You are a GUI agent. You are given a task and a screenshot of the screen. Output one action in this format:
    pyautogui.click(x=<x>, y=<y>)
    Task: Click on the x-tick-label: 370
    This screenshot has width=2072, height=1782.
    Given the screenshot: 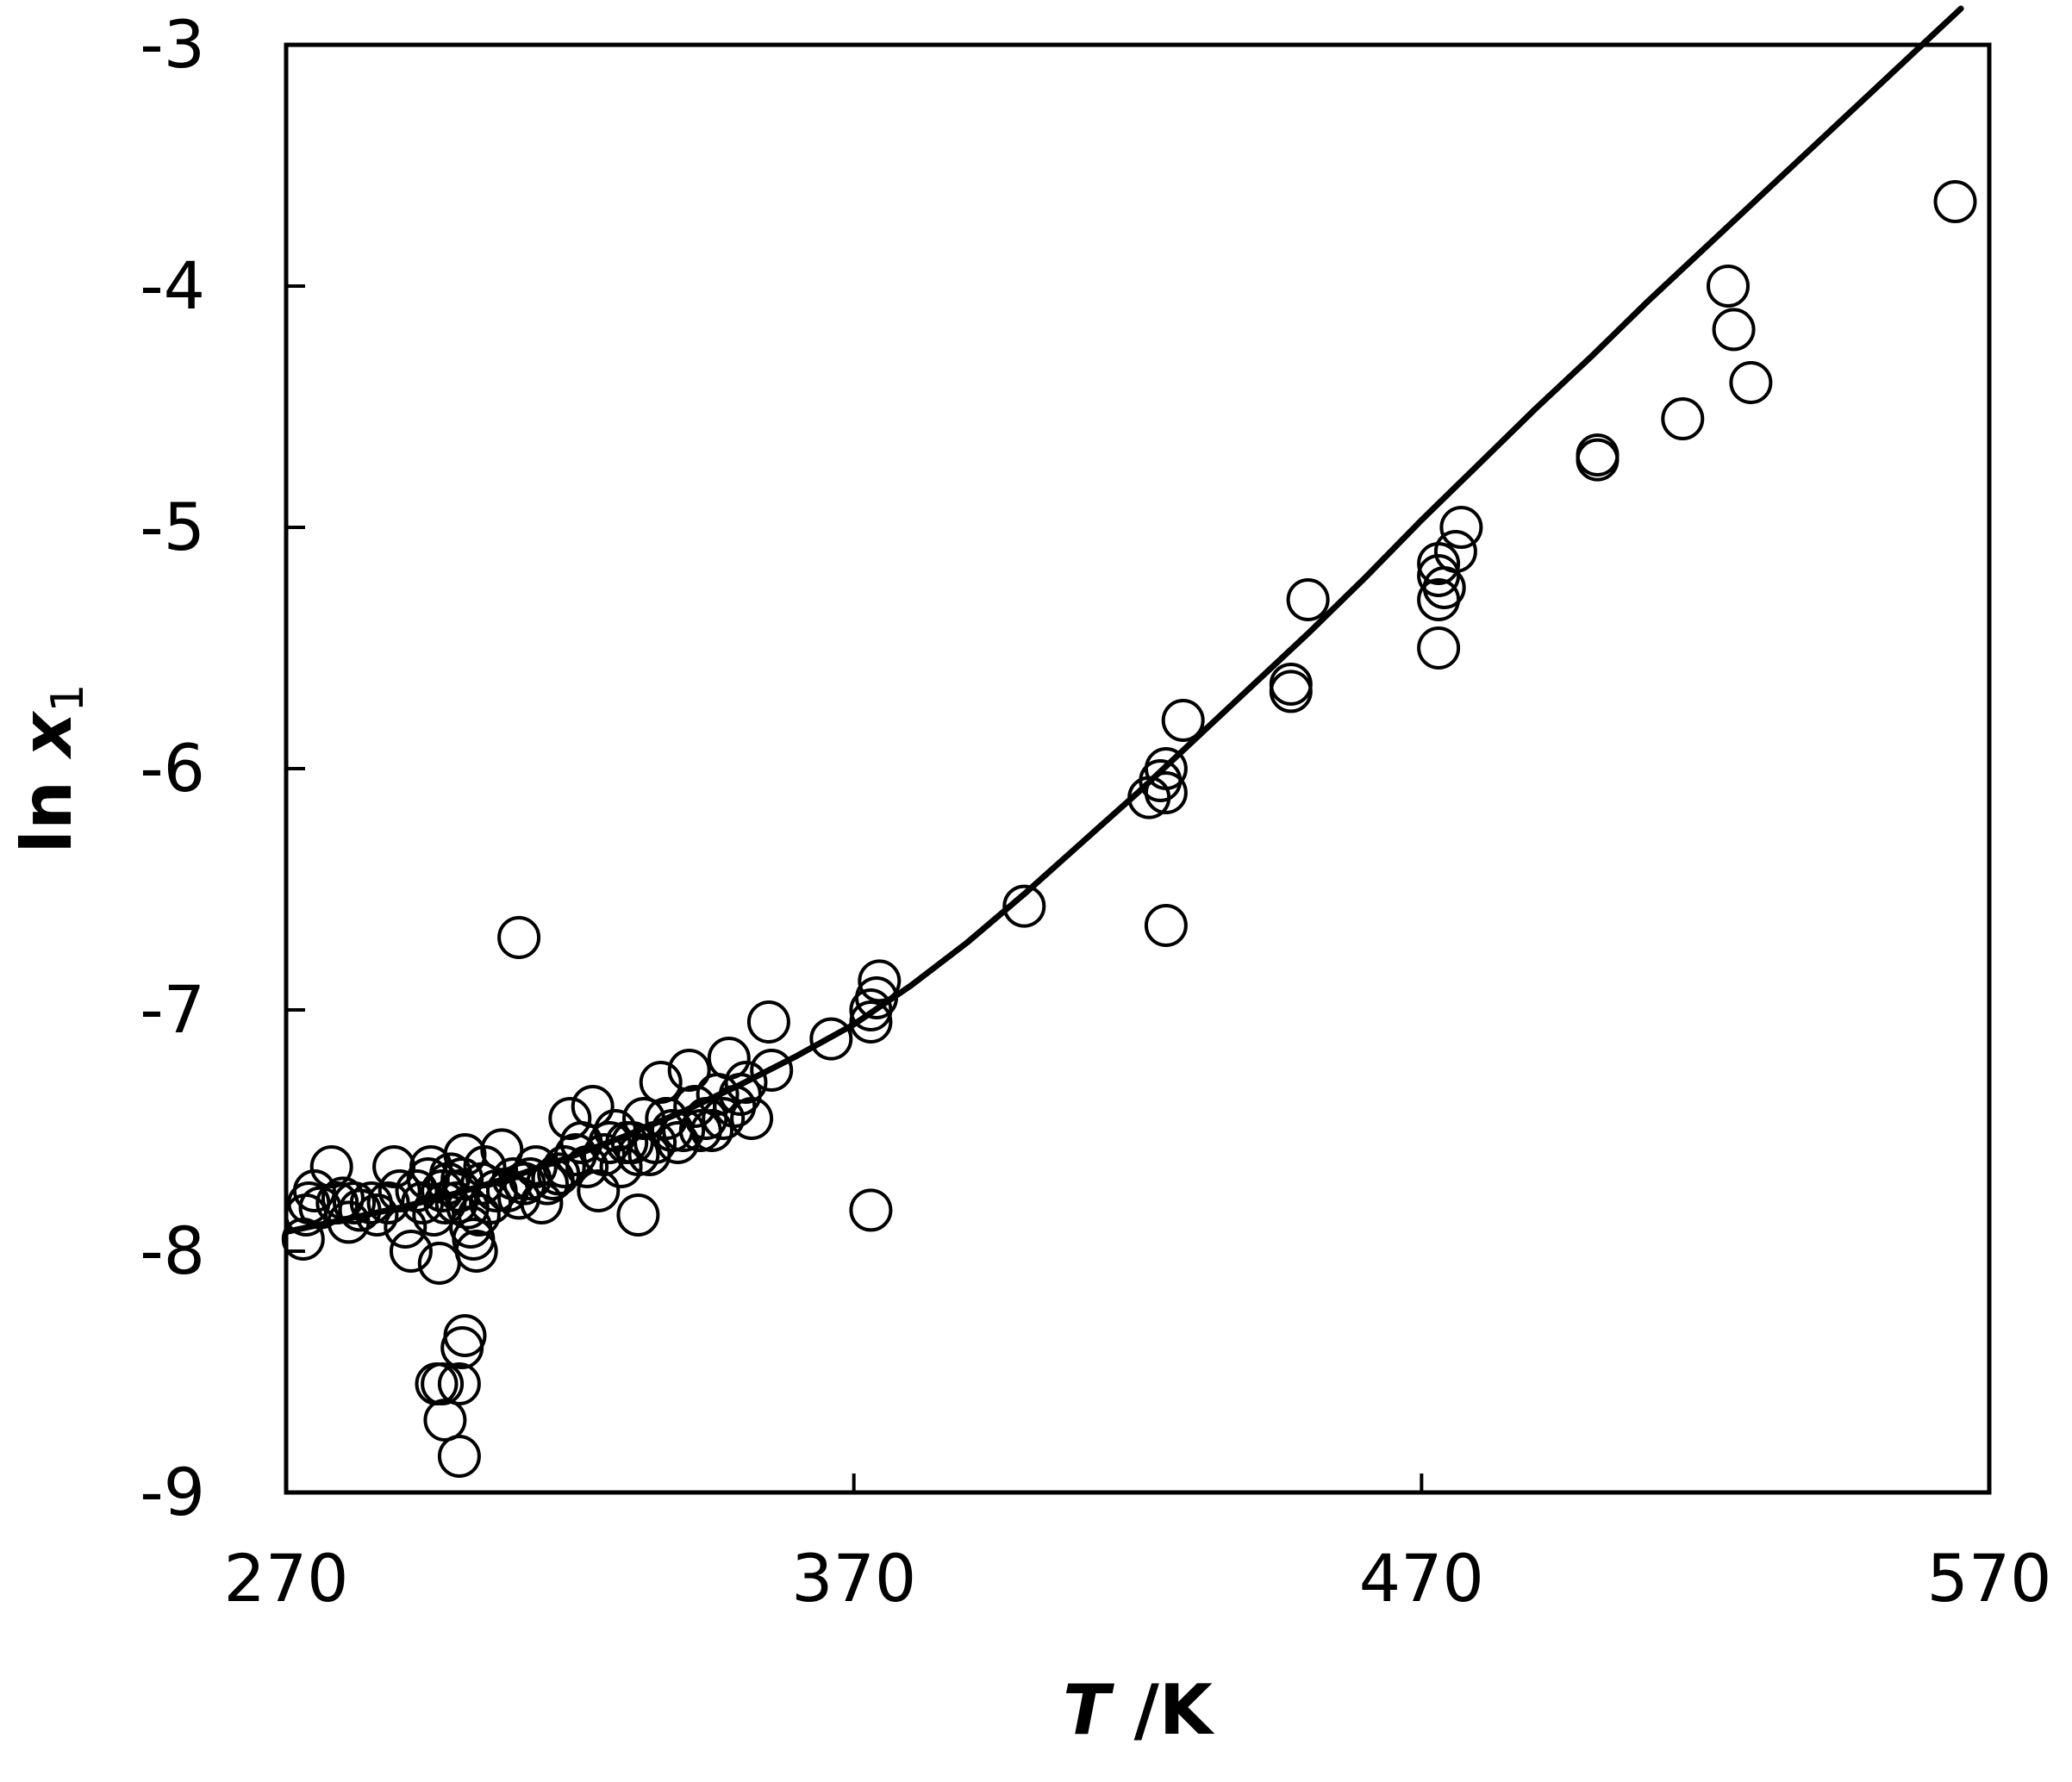 What is the action you would take?
    pyautogui.click(x=853, y=1578)
    